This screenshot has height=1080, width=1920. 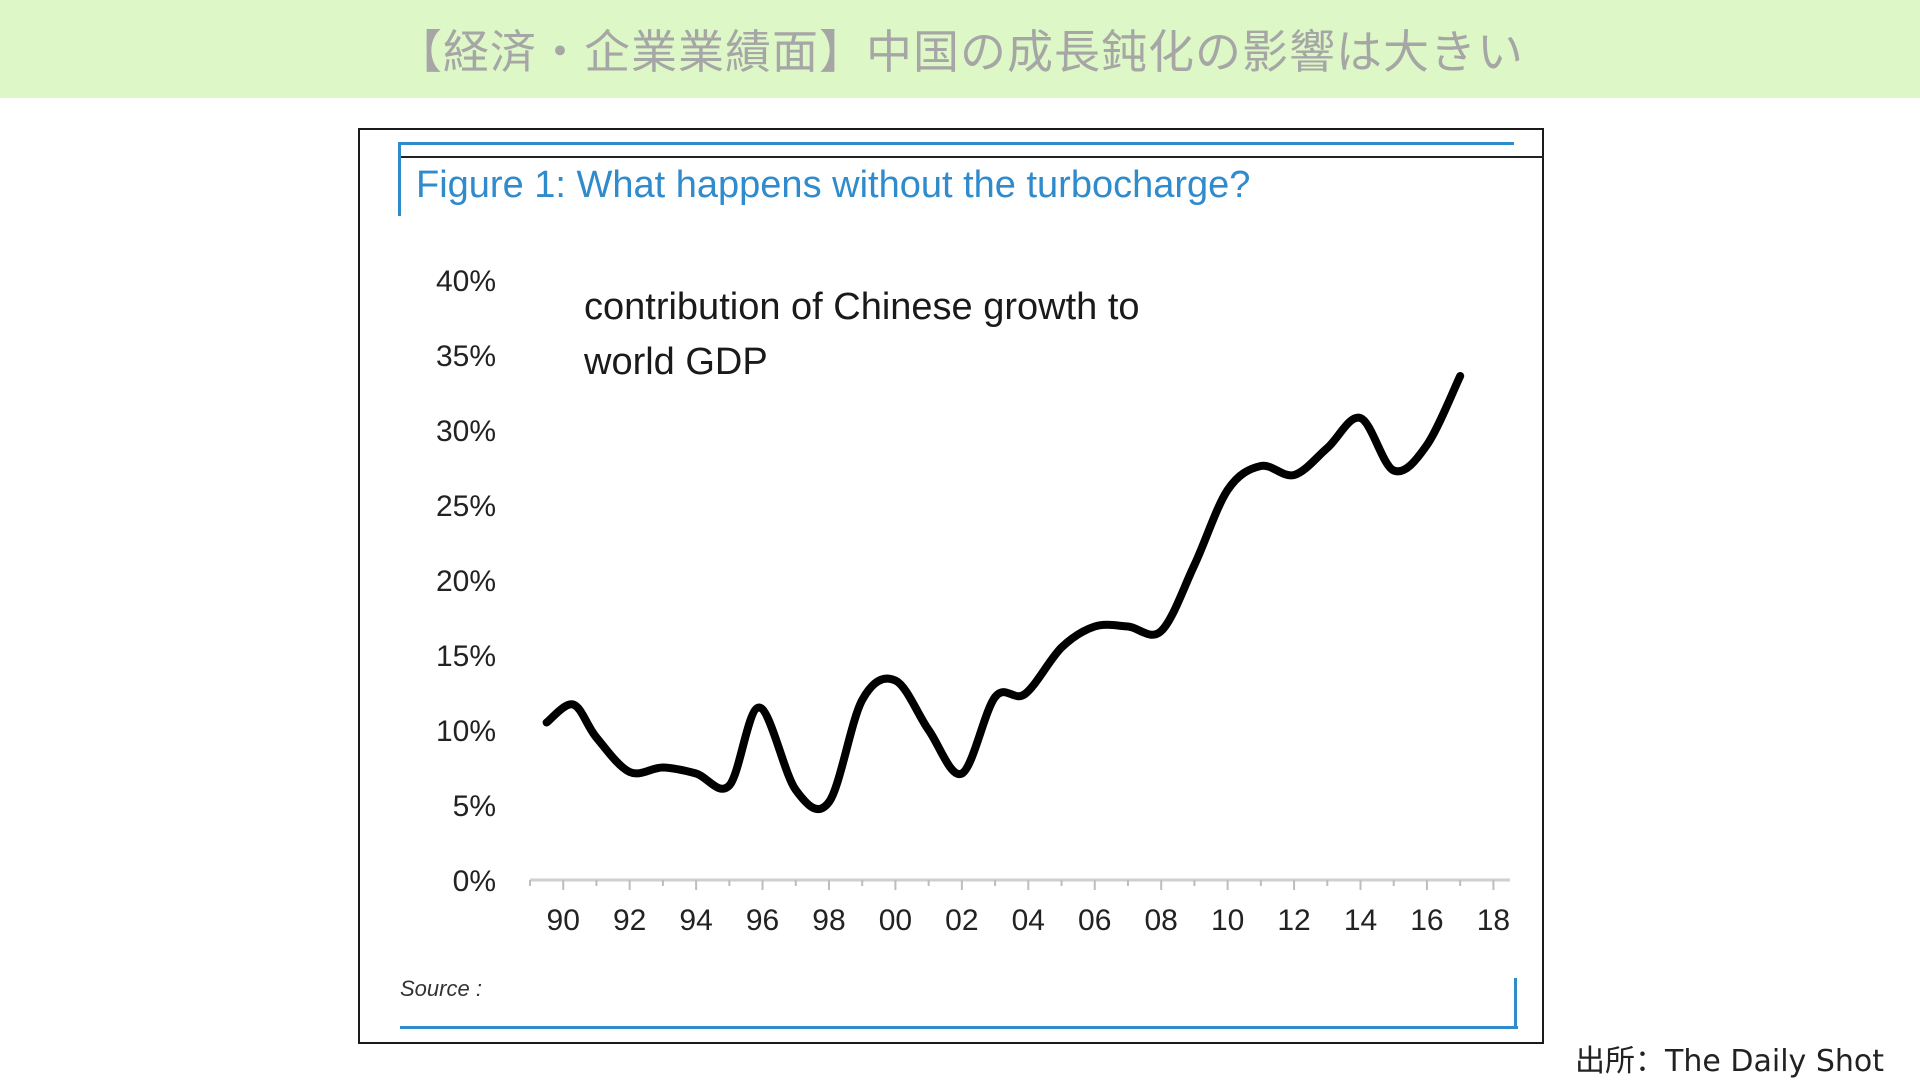 What do you see at coordinates (675, 362) in the screenshot?
I see `annotation-line: world GDP` at bounding box center [675, 362].